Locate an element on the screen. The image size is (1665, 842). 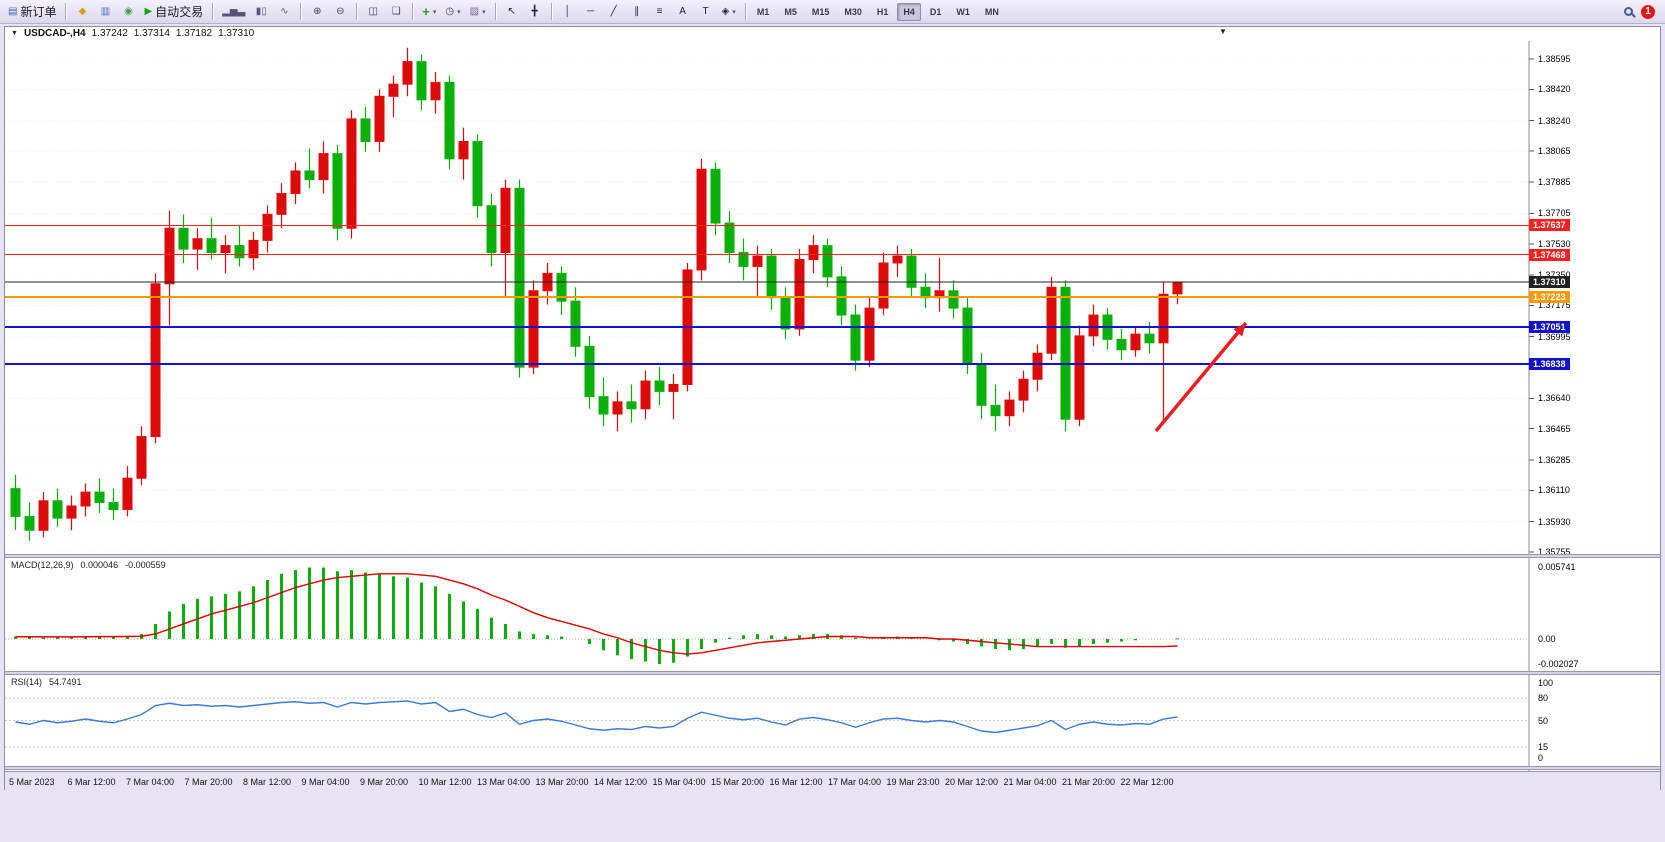
toolbar-right: 1 is located at coordinates (1642, 11).